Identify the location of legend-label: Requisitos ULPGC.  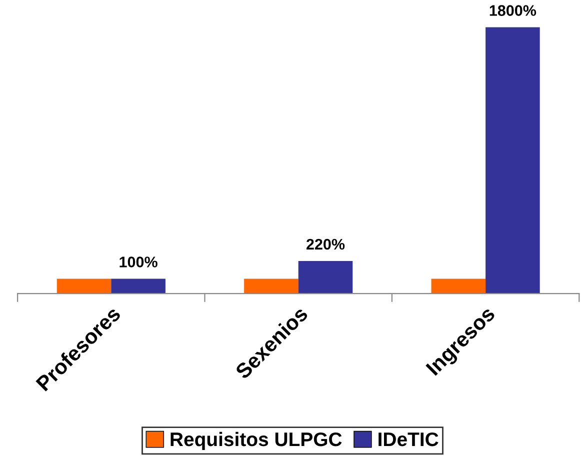
(256, 441).